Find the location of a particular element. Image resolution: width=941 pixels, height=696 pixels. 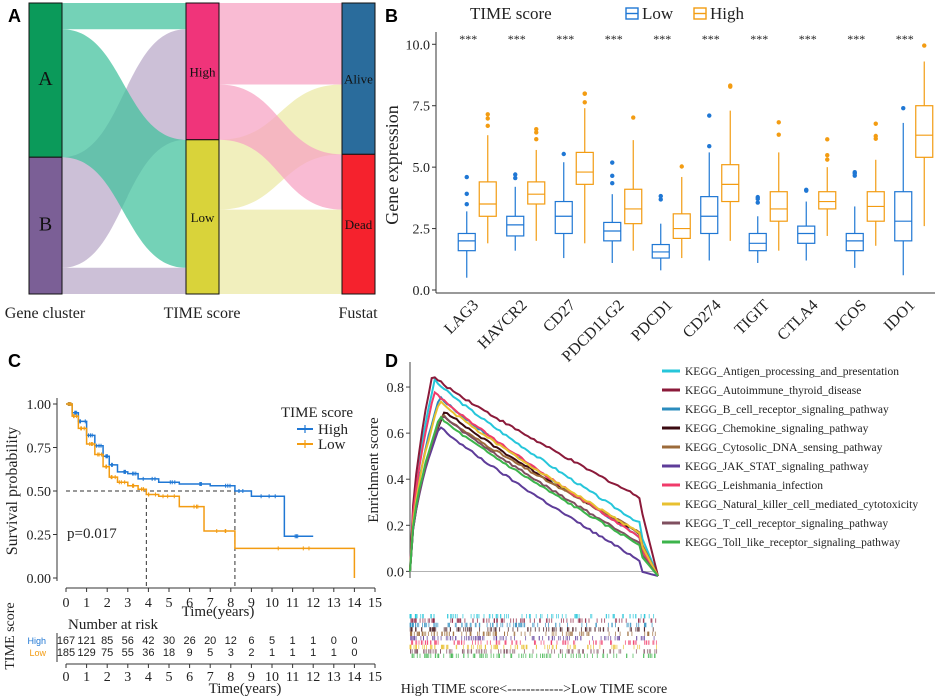

risk-cell: 55 is located at coordinates (128, 653).